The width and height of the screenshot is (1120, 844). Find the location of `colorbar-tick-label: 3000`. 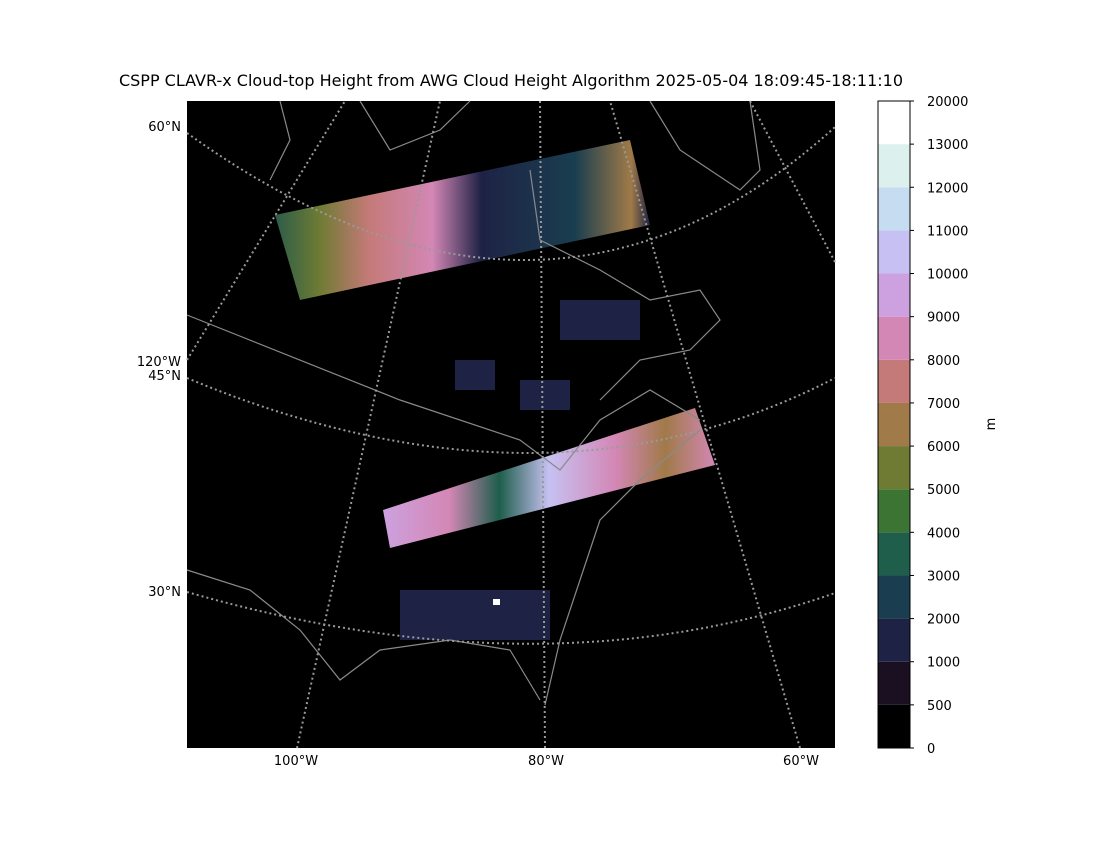

colorbar-tick-label: 3000 is located at coordinates (943, 576).